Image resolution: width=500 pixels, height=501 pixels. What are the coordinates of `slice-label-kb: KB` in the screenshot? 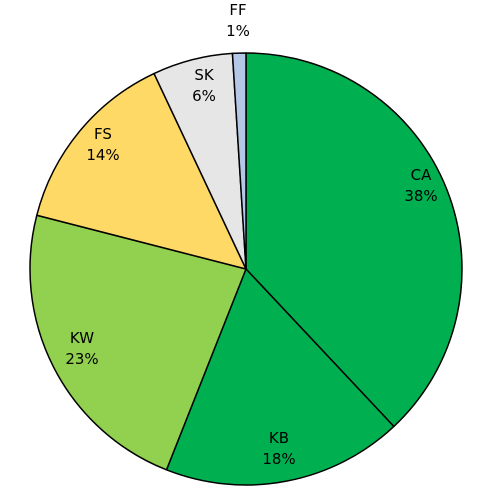 It's located at (279, 438).